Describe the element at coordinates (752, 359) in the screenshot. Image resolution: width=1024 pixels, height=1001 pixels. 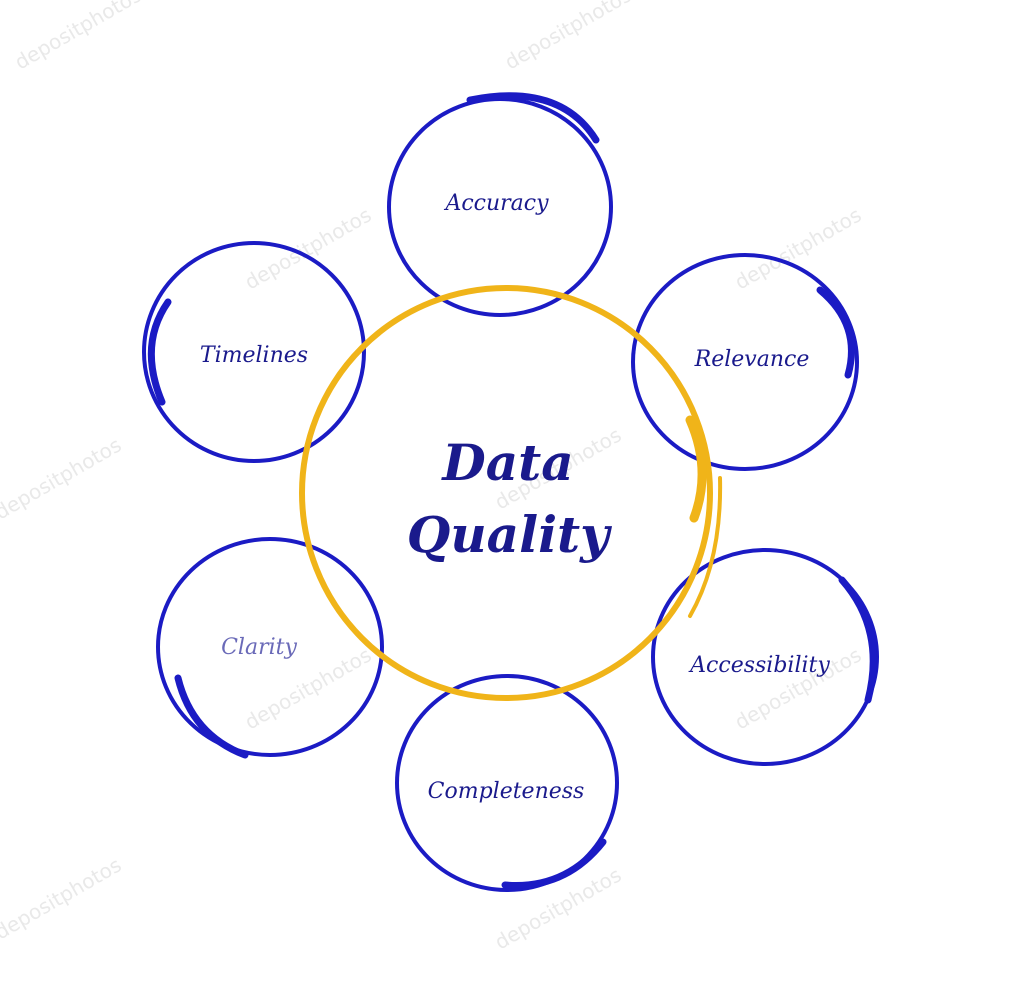
I see `relevance-label: Relevance` at that location.